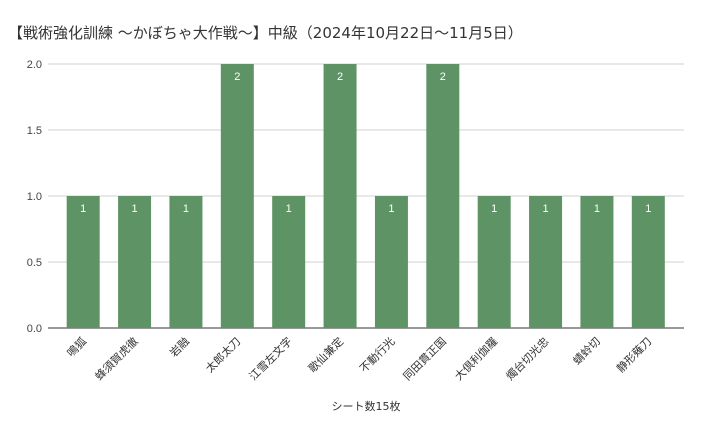 This screenshot has width=704, height=436. What do you see at coordinates (34, 329) in the screenshot?
I see `y-tick-label: 0.0` at bounding box center [34, 329].